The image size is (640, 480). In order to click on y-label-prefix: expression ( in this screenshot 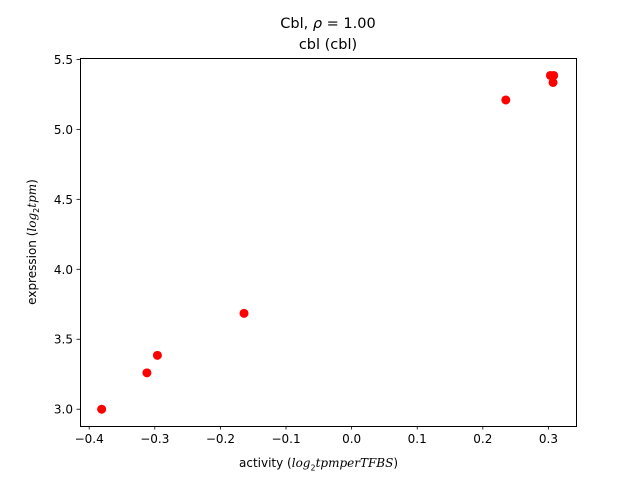, I will do `click(31, 268)`.